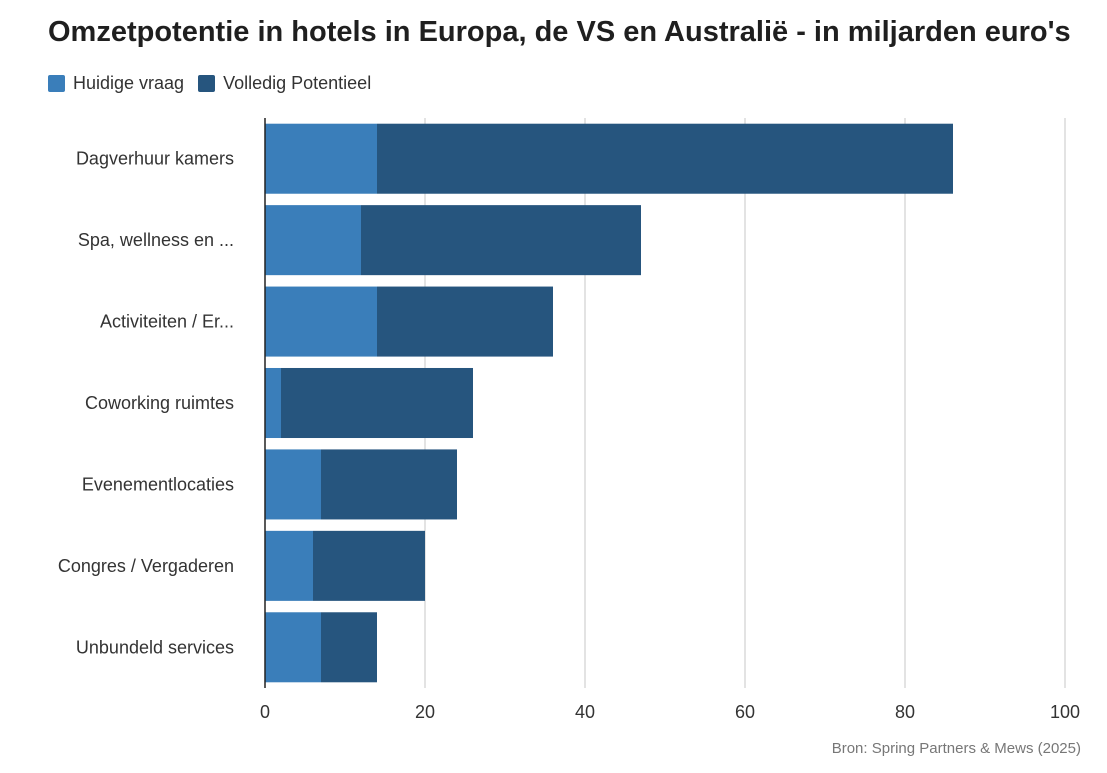 The image size is (1107, 773). I want to click on legend-item-huidige-vraag: Huidige vraag, so click(116, 83).